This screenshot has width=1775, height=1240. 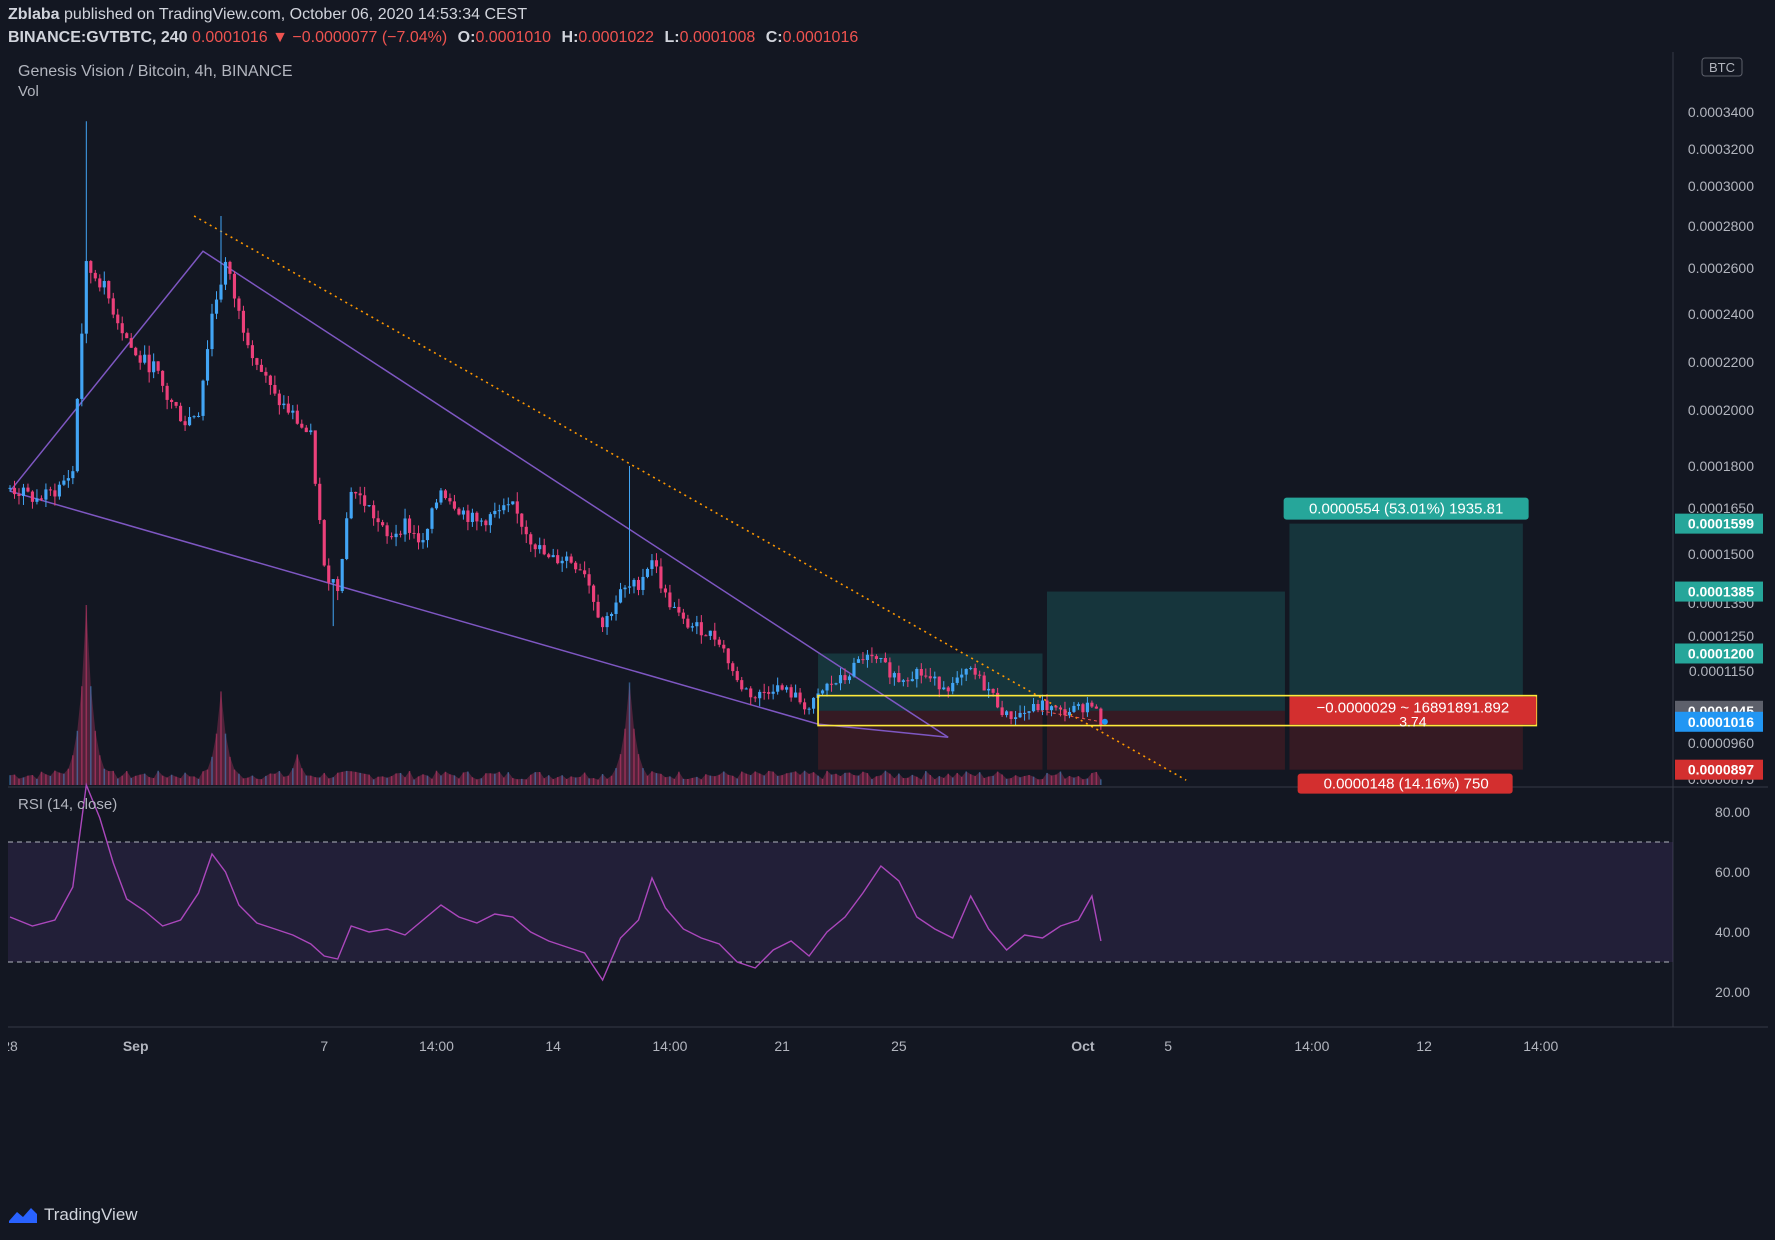 I want to click on currency-badge: BTC, so click(x=1722, y=67).